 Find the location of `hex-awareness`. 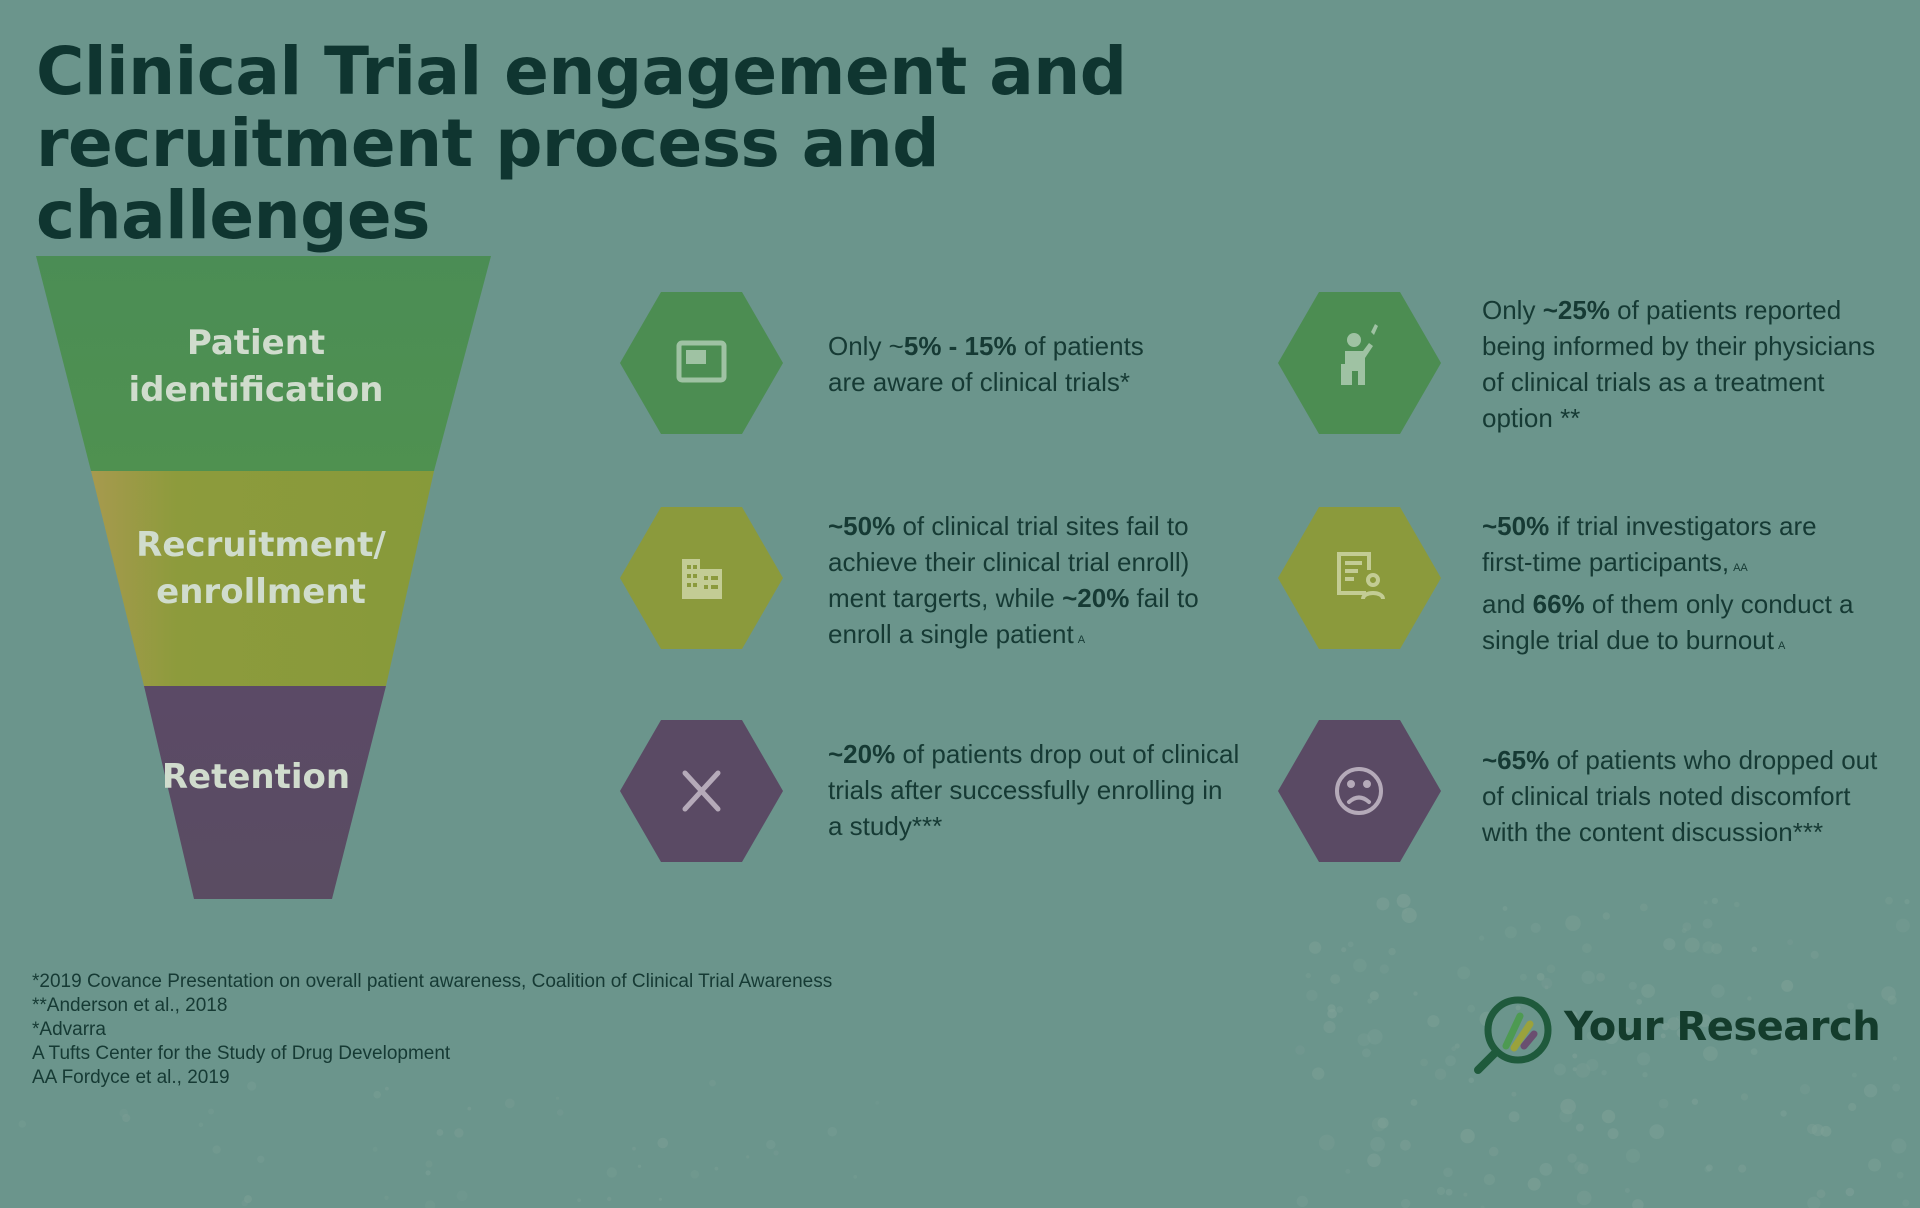

hex-awareness is located at coordinates (701, 363).